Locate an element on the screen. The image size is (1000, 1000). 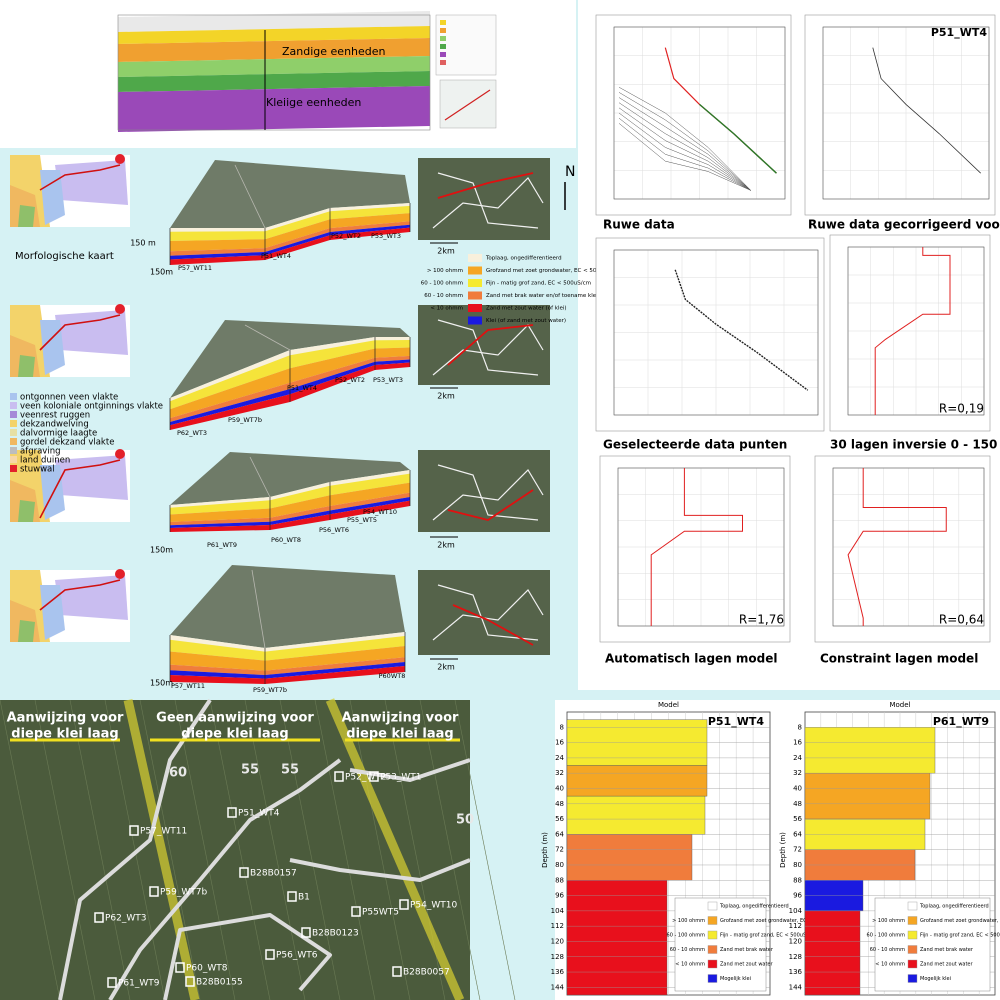
well-label: P60WT8 is located at coordinates (392, 676).